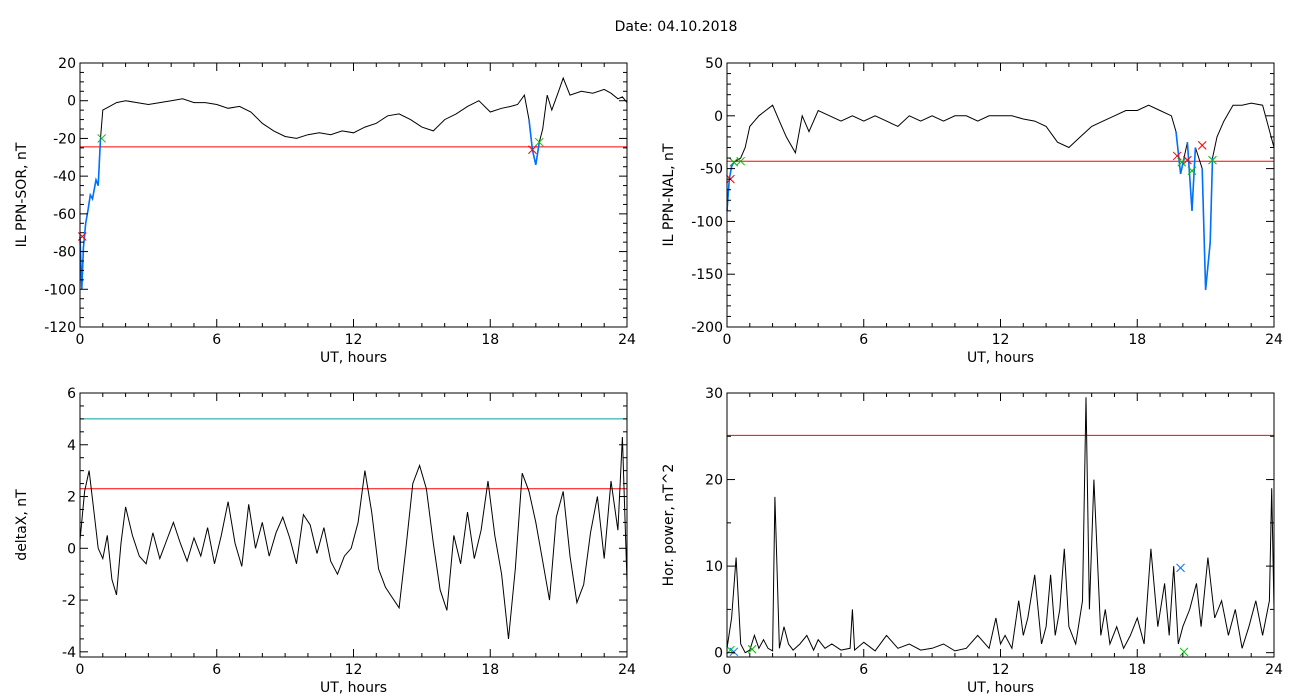  What do you see at coordinates (71, 394) in the screenshot?
I see `y-tick-label: 6` at bounding box center [71, 394].